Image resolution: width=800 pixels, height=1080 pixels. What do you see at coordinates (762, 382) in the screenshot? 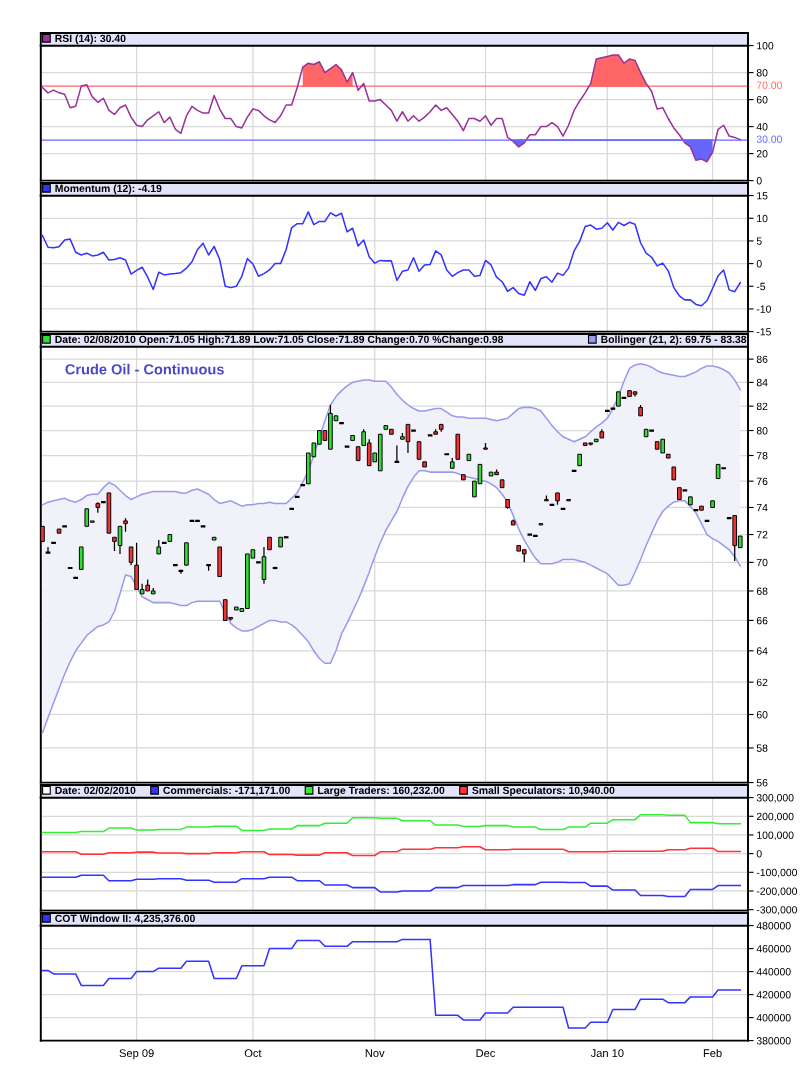
I see `y-tick-label: 84` at bounding box center [762, 382].